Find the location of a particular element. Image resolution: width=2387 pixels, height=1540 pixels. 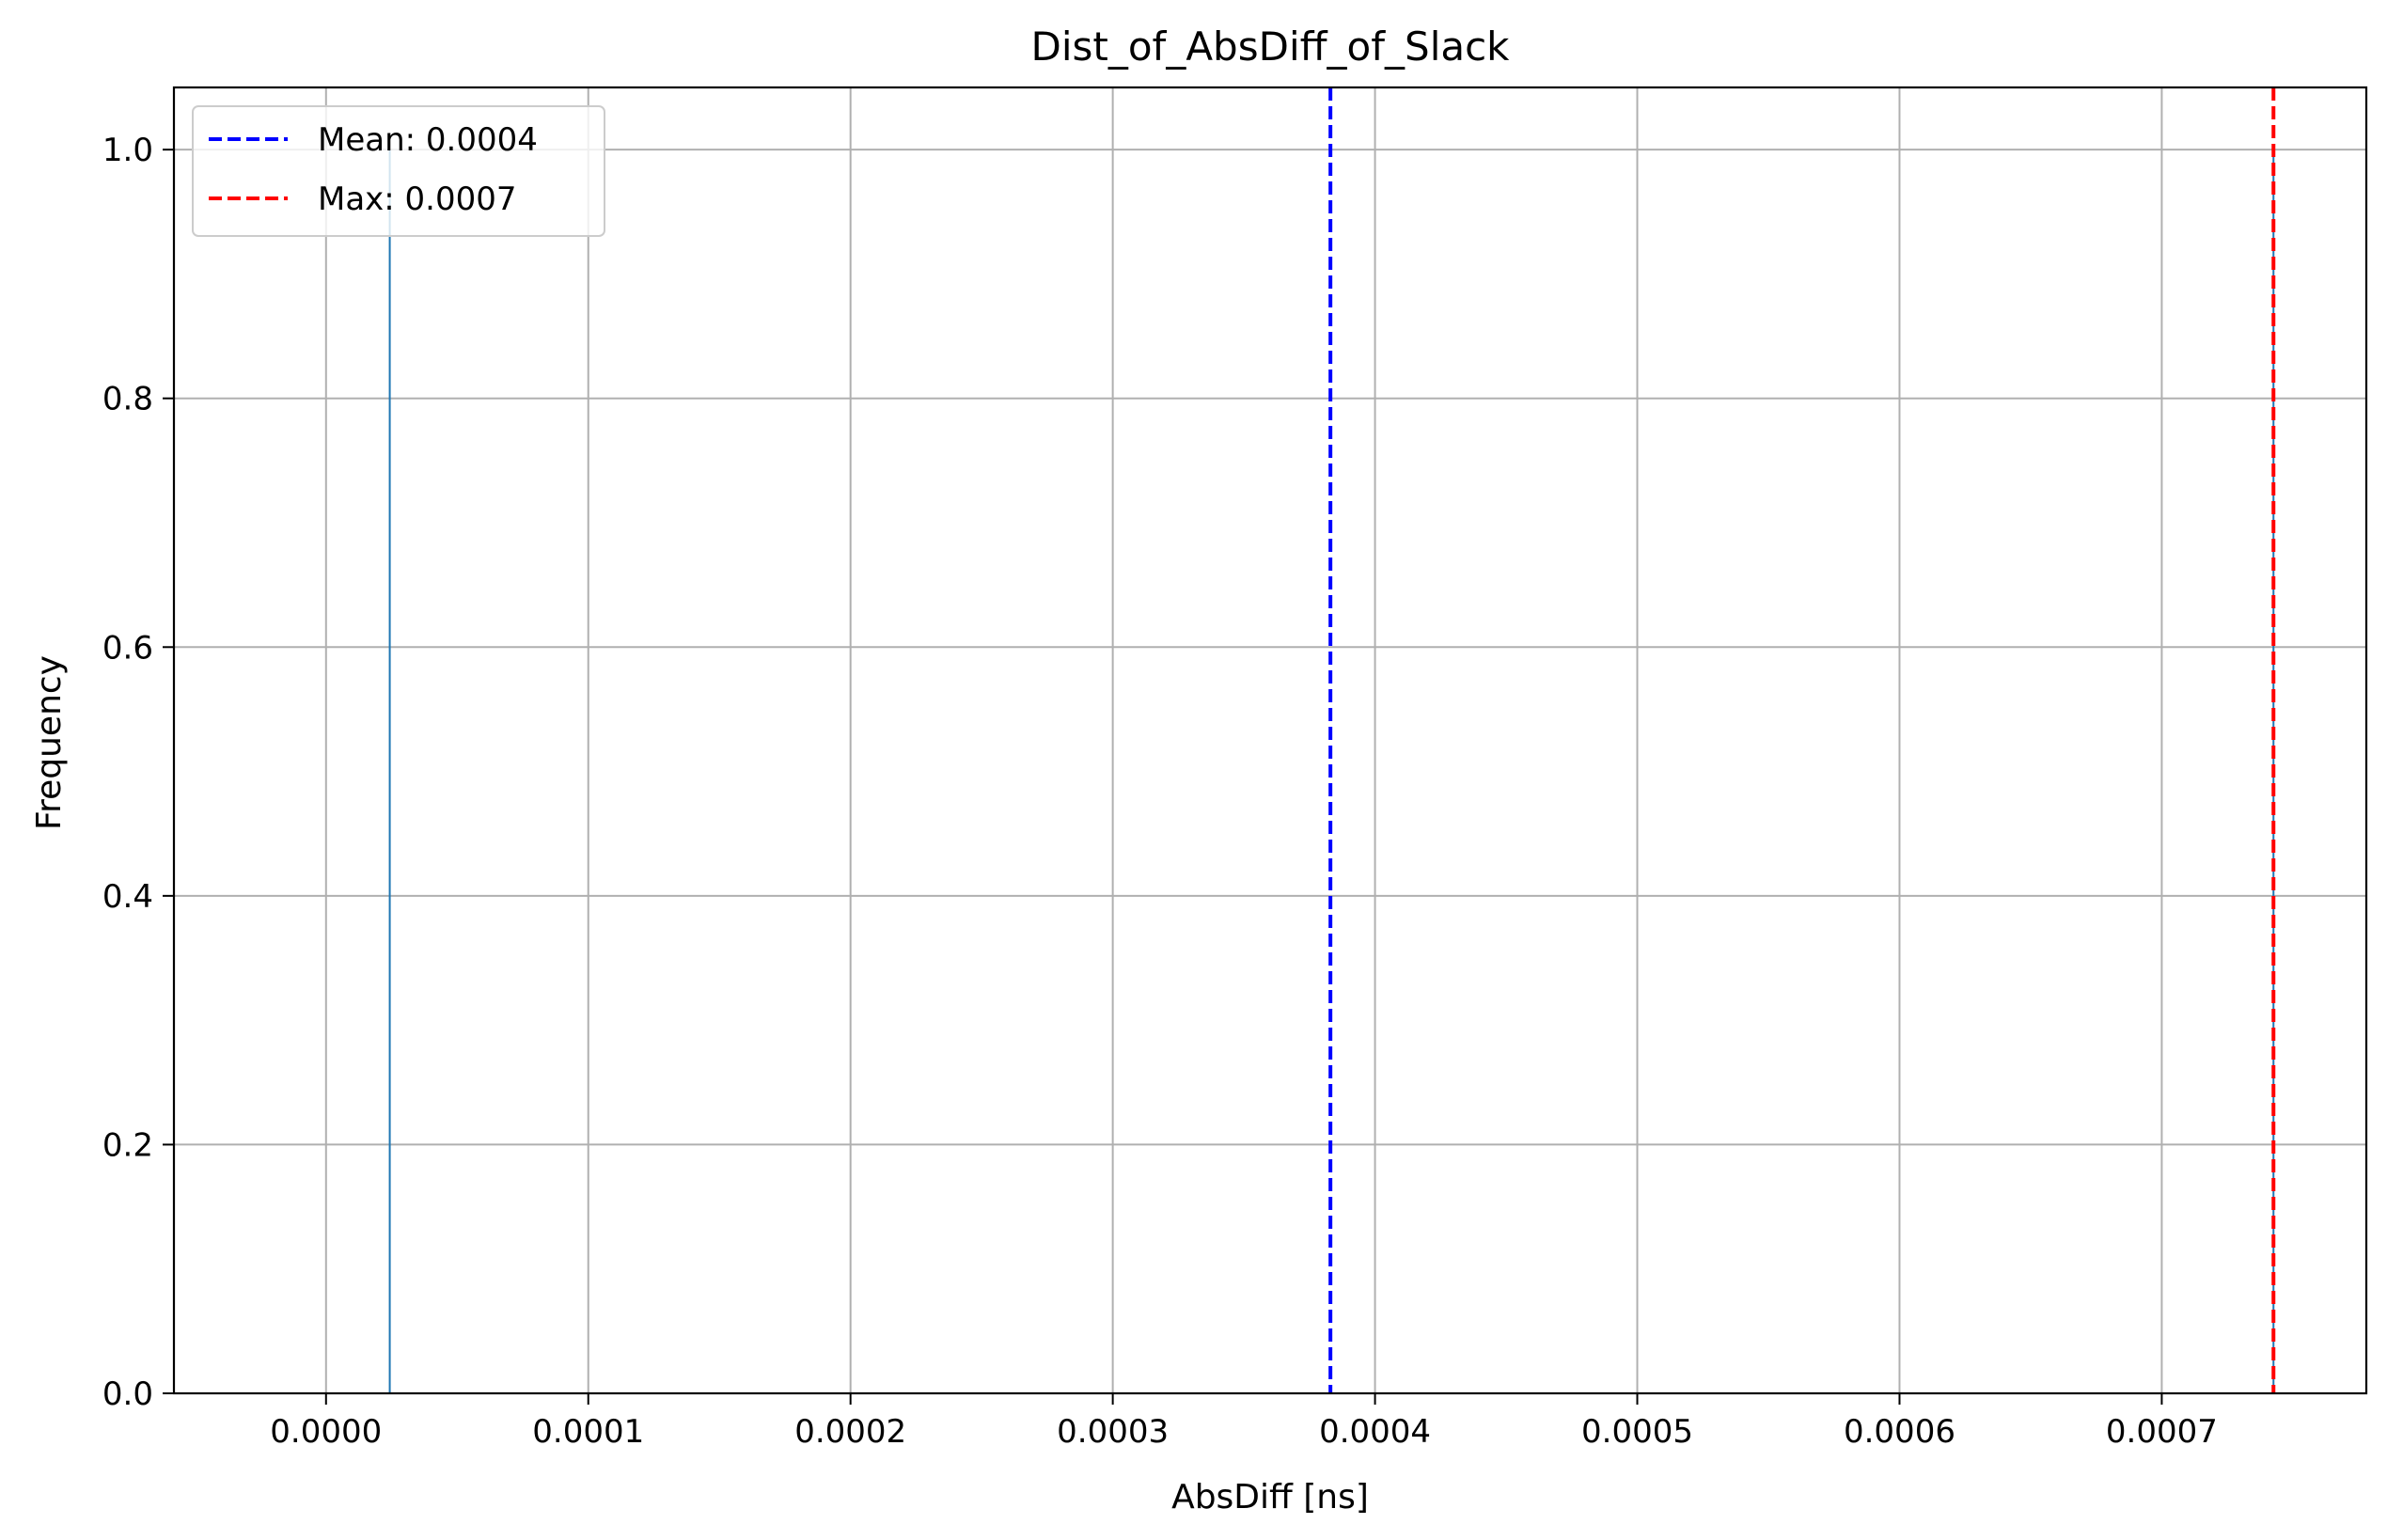

legend-box is located at coordinates (398, 171).